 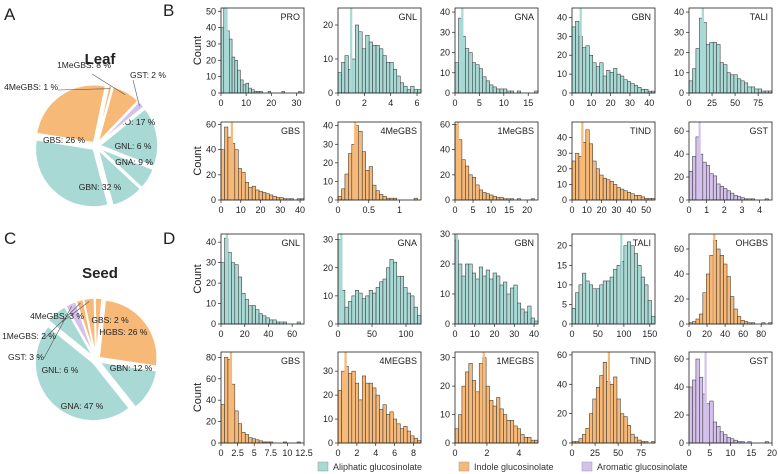 What do you see at coordinates (489, 284) in the screenshot?
I see `histogram-seed-gbn: GBN 0 10 20 30 0 10 20 30 40` at bounding box center [489, 284].